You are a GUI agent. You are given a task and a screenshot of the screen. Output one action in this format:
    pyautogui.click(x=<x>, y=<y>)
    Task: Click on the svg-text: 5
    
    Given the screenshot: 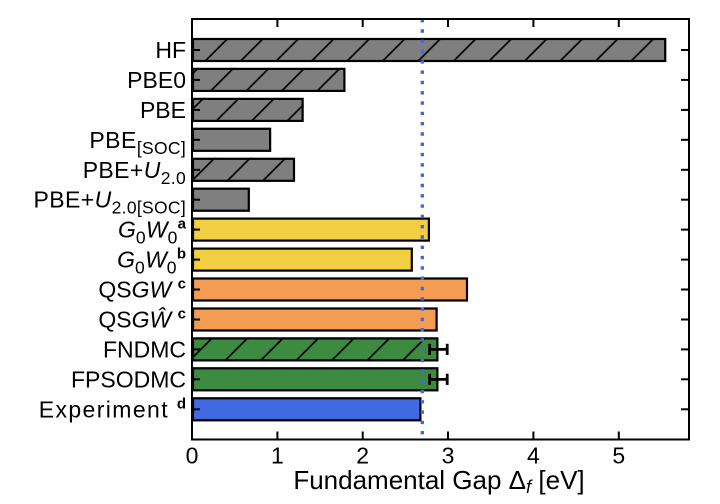 What is the action you would take?
    pyautogui.click(x=618, y=455)
    